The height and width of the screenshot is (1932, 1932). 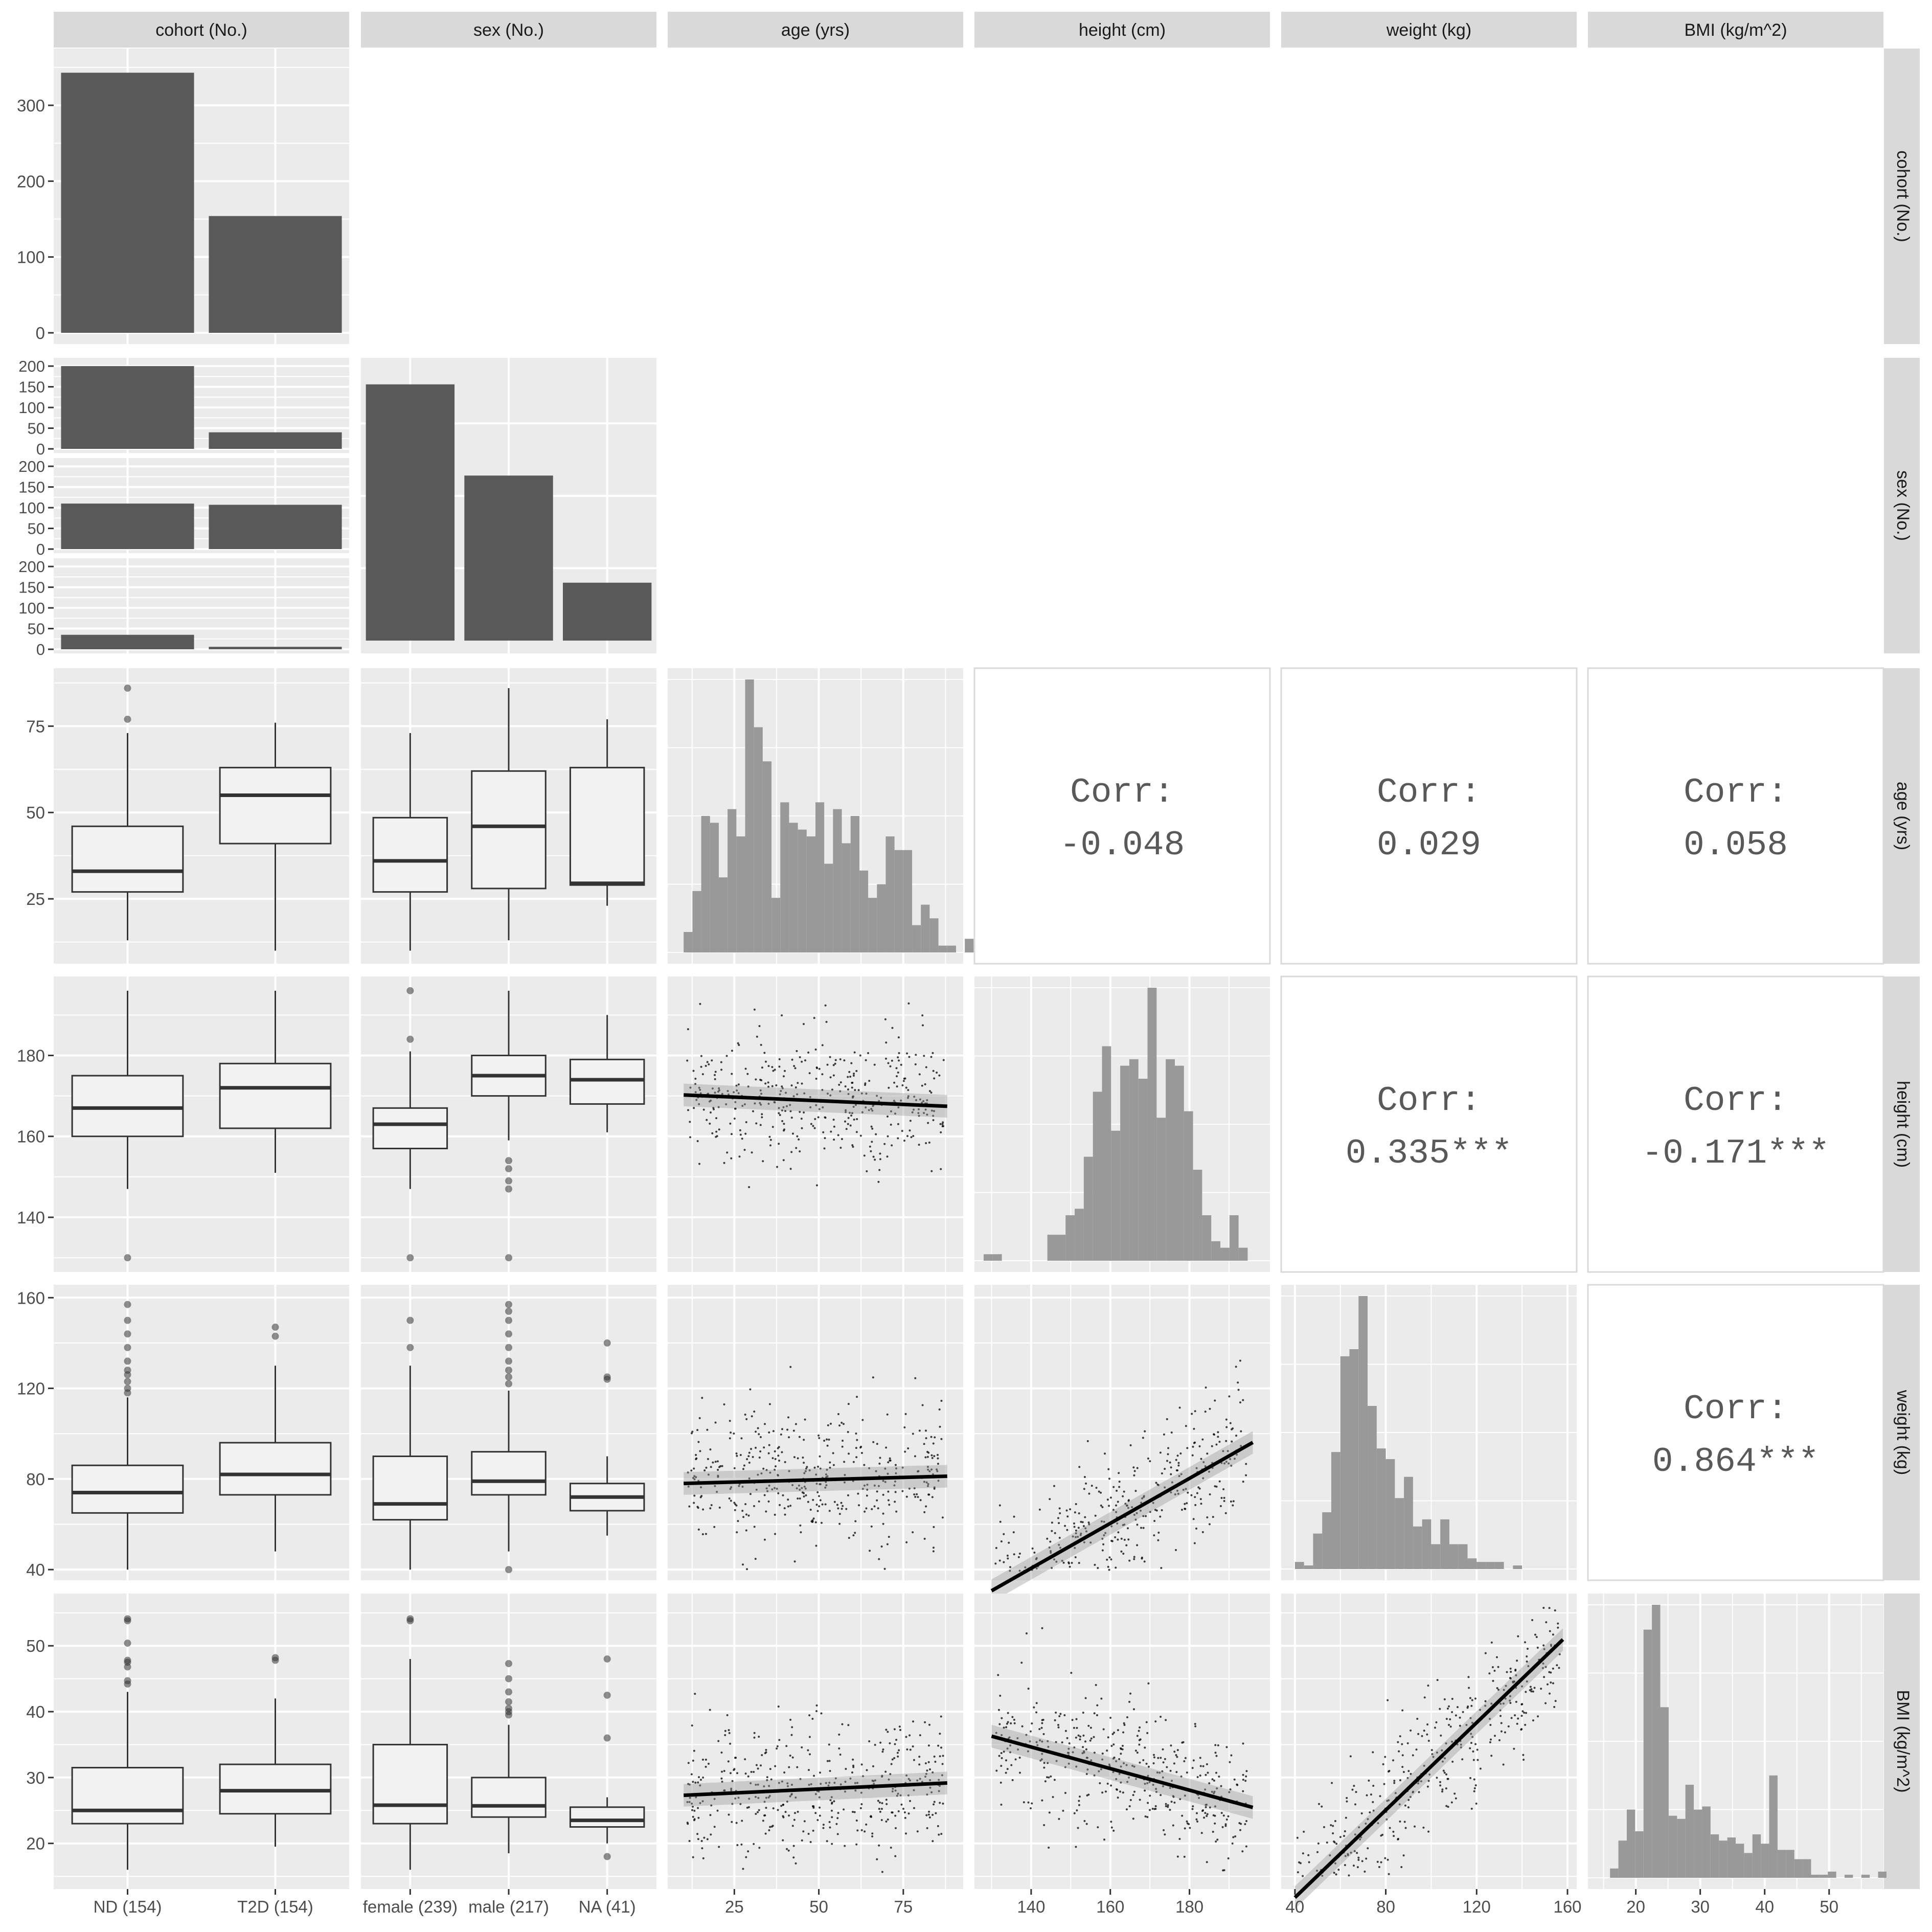 I want to click on y-tick-label-weight: 40, so click(x=35, y=1569).